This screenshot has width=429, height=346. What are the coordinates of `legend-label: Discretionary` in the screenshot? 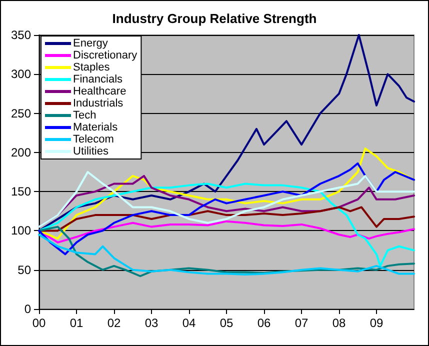 It's located at (105, 56).